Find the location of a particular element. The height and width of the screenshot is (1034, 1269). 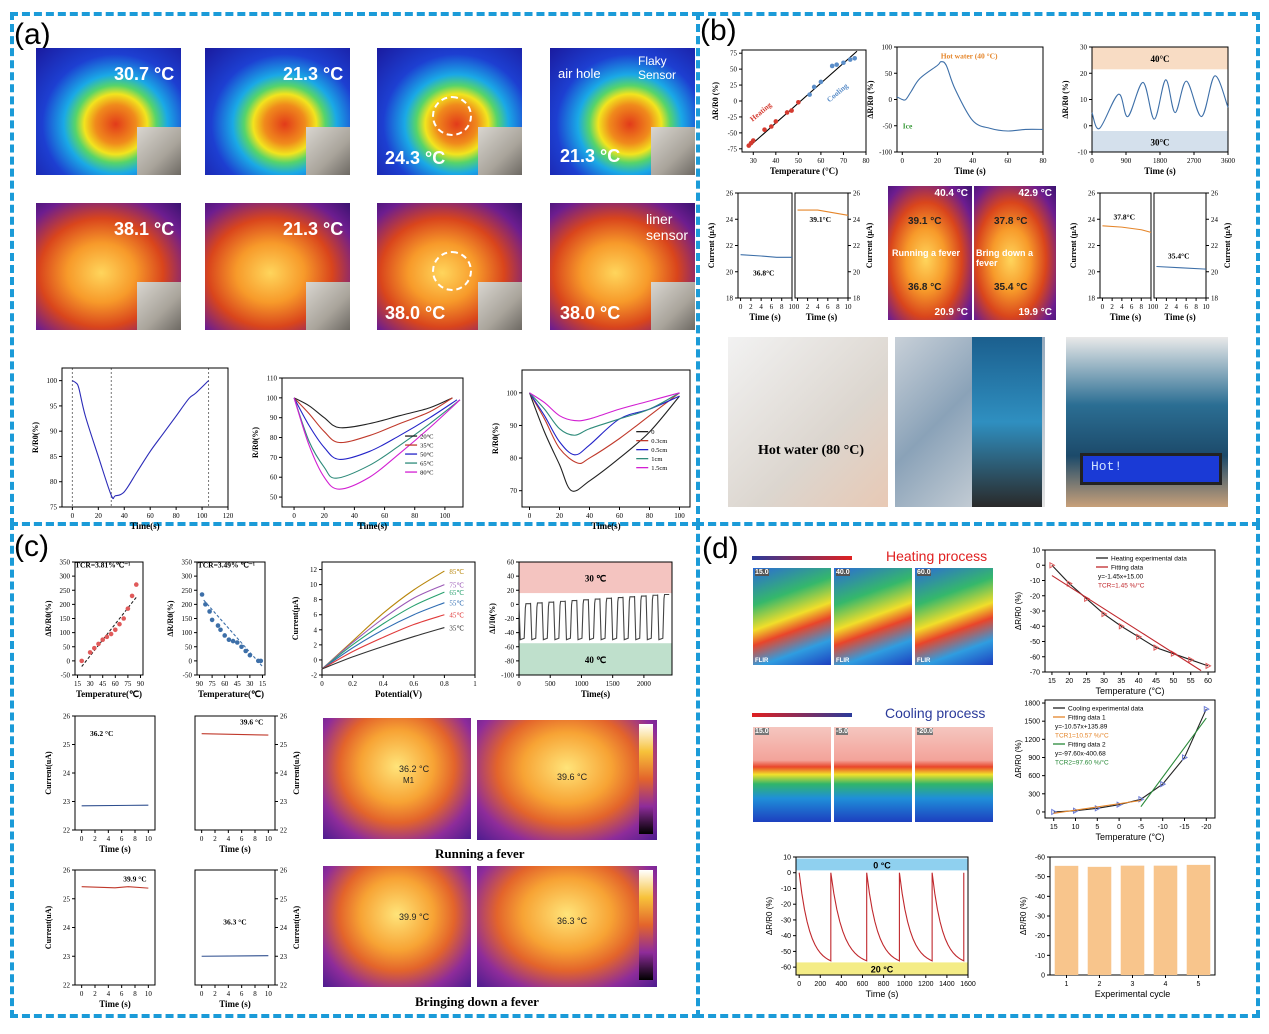

y-tick-label: 60 is located at coordinates (274, 478).